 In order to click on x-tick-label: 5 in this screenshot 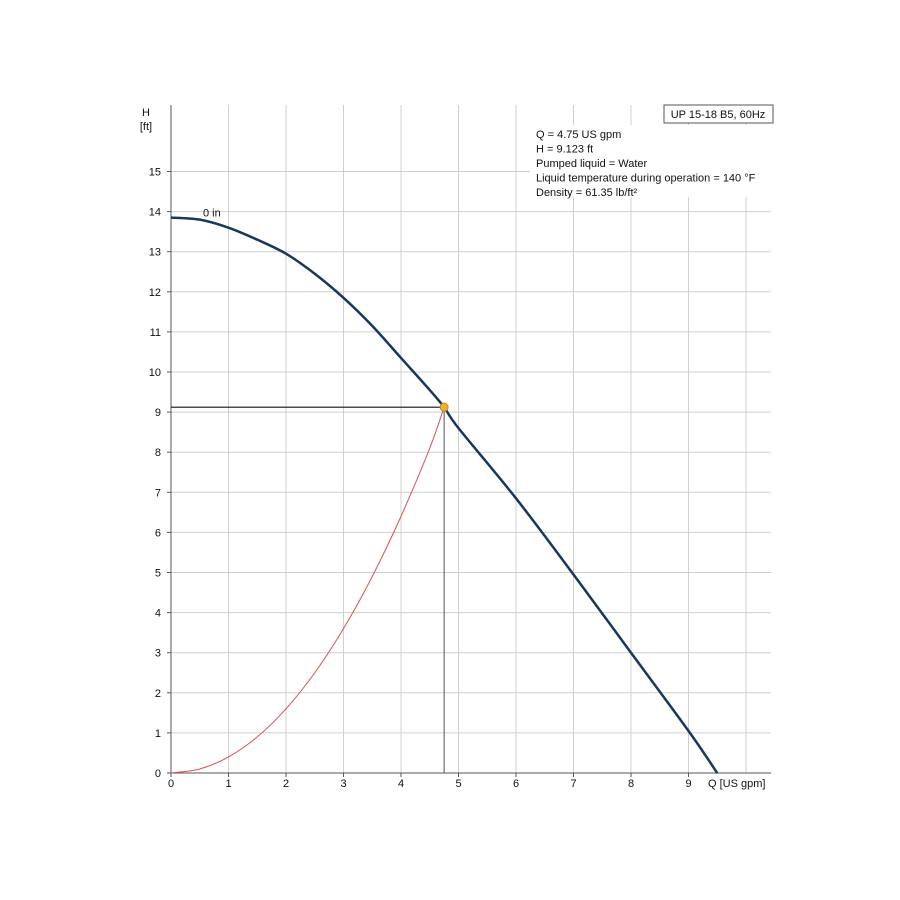, I will do `click(458, 784)`.